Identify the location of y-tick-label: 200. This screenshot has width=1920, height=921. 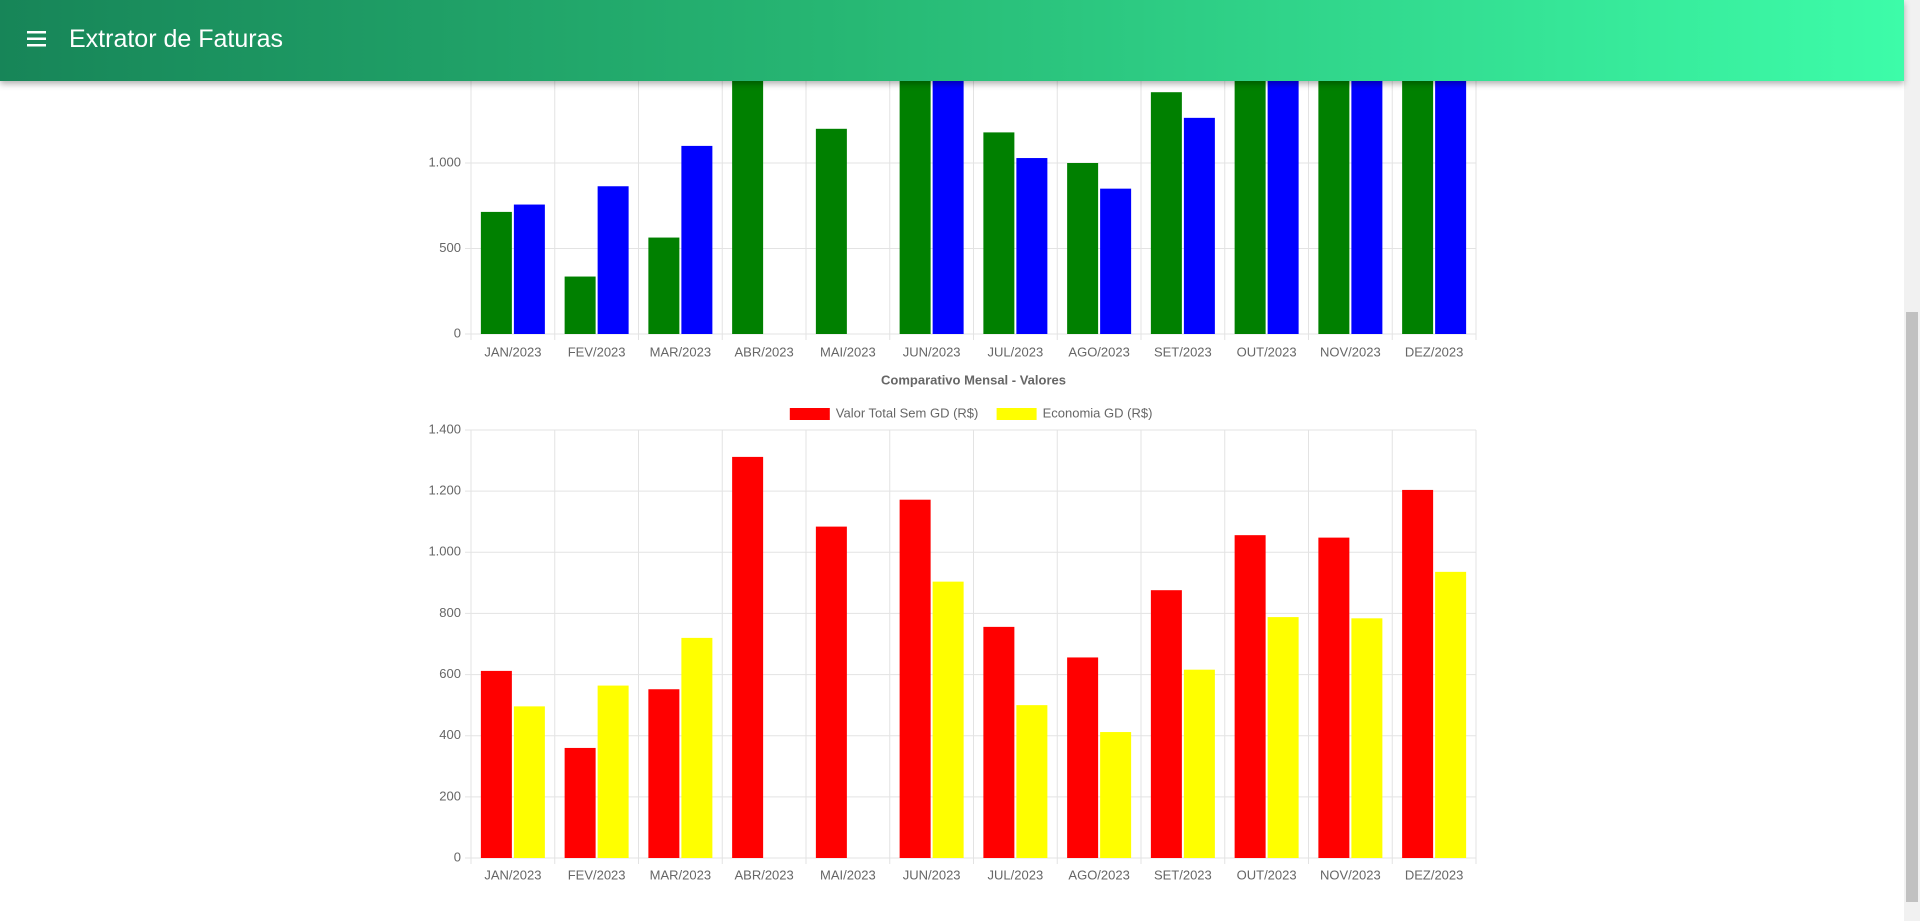
(450, 795).